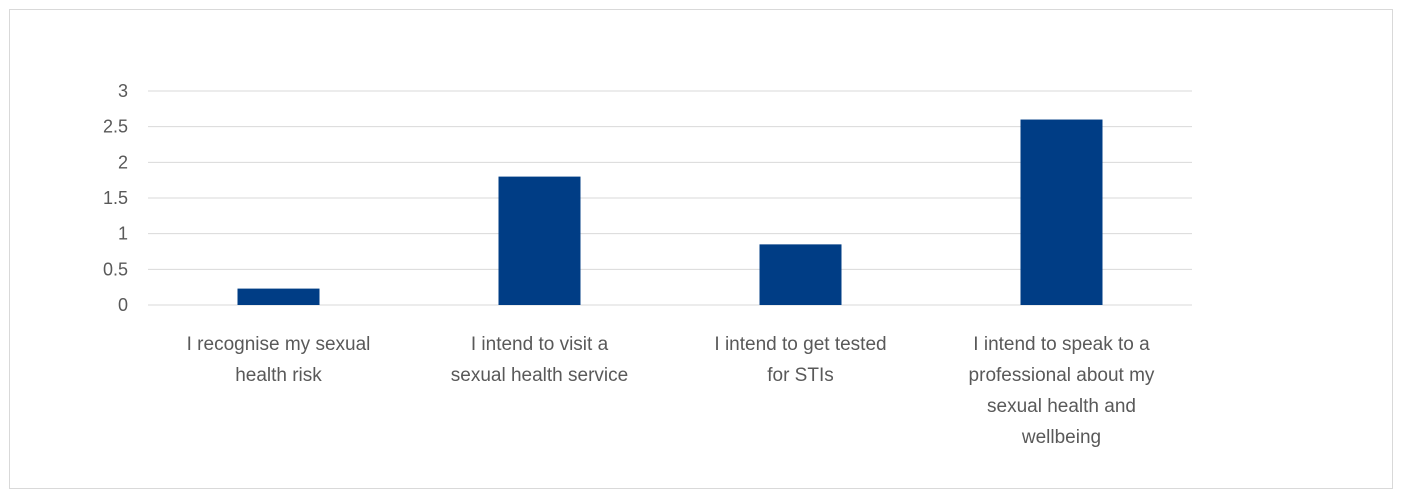  What do you see at coordinates (1061, 344) in the screenshot?
I see `x-category-label-line: I intend to speak to a` at bounding box center [1061, 344].